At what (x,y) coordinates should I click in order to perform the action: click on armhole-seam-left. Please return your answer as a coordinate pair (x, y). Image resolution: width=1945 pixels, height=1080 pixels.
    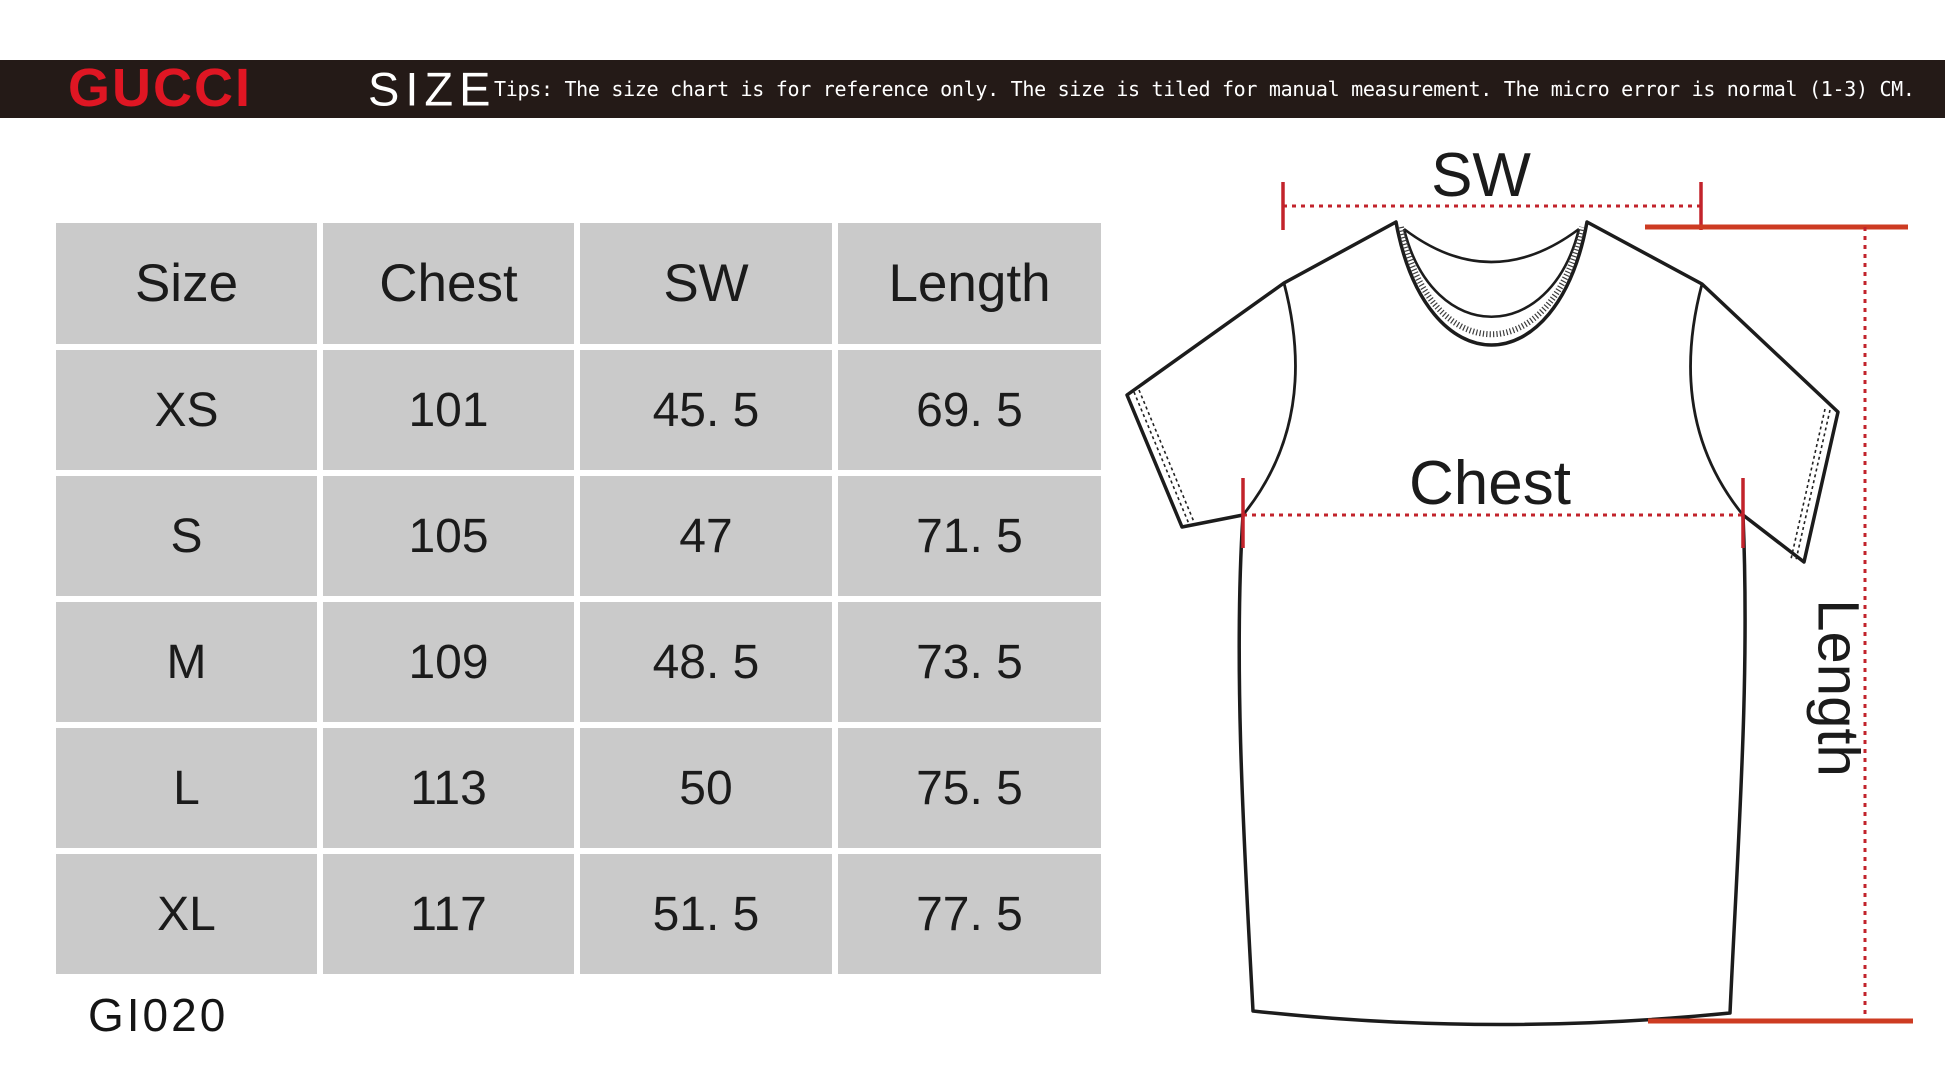
    Looking at the image, I should click on (1269, 399).